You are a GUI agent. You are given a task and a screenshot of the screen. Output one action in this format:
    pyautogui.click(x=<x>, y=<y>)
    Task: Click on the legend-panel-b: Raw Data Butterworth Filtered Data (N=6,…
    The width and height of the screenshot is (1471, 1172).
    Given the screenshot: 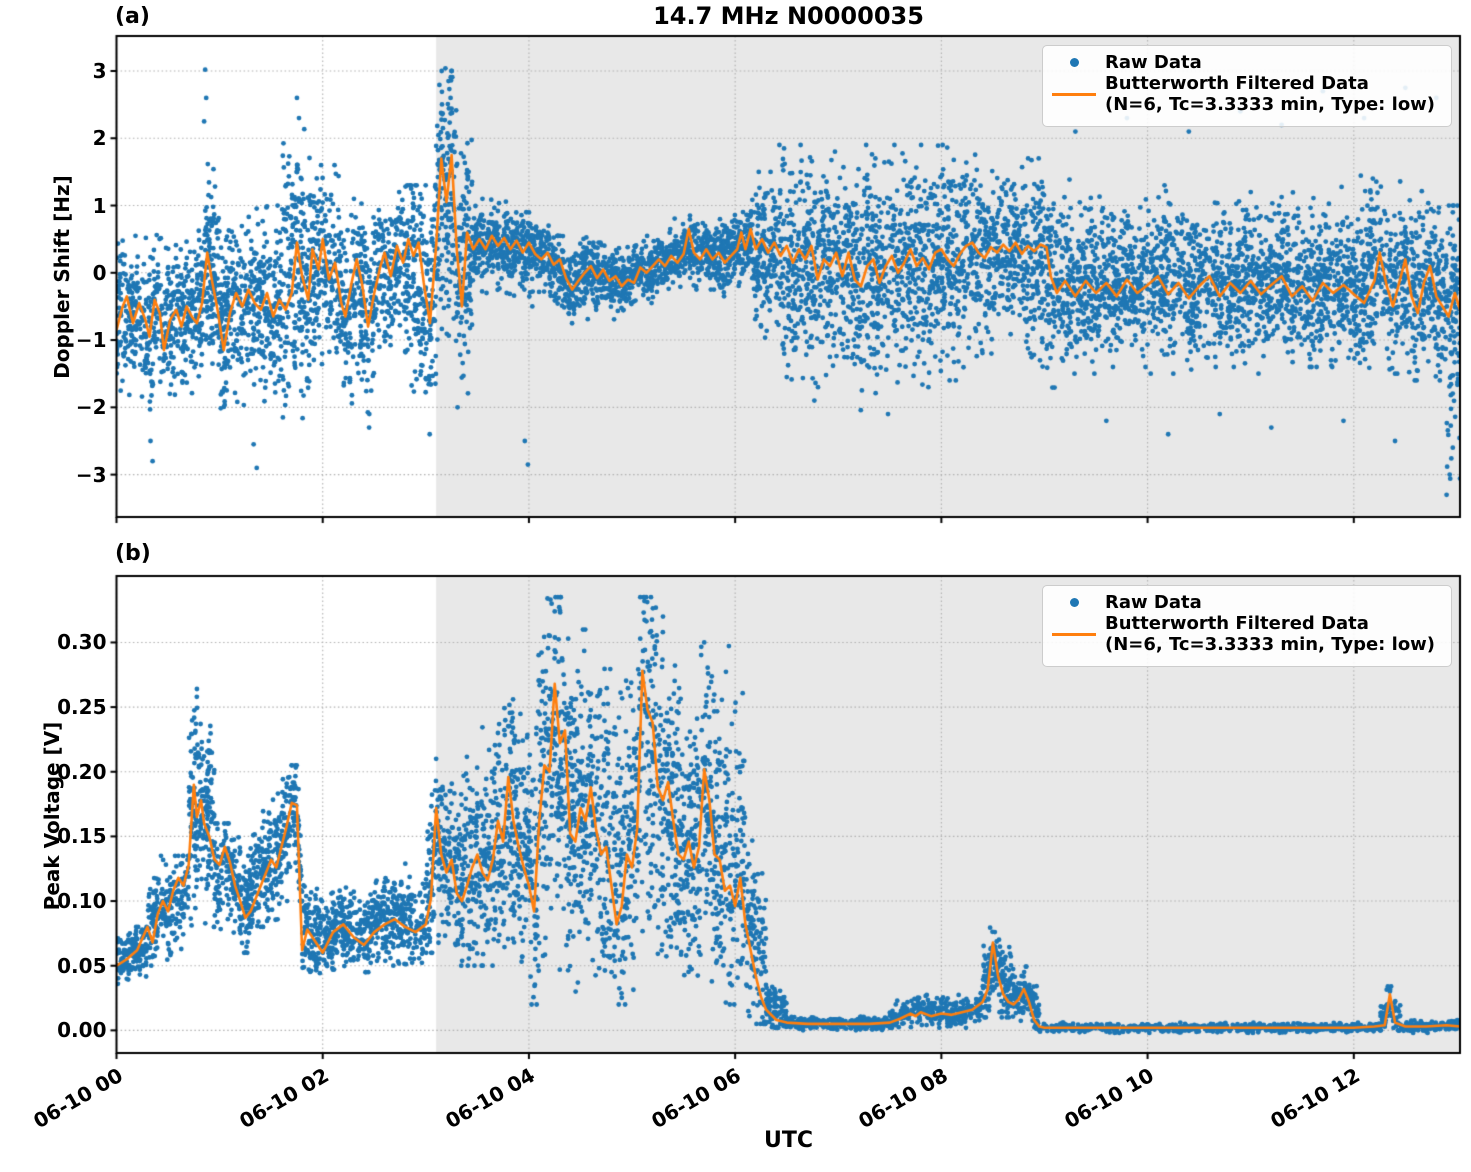 What is the action you would take?
    pyautogui.click(x=1247, y=626)
    